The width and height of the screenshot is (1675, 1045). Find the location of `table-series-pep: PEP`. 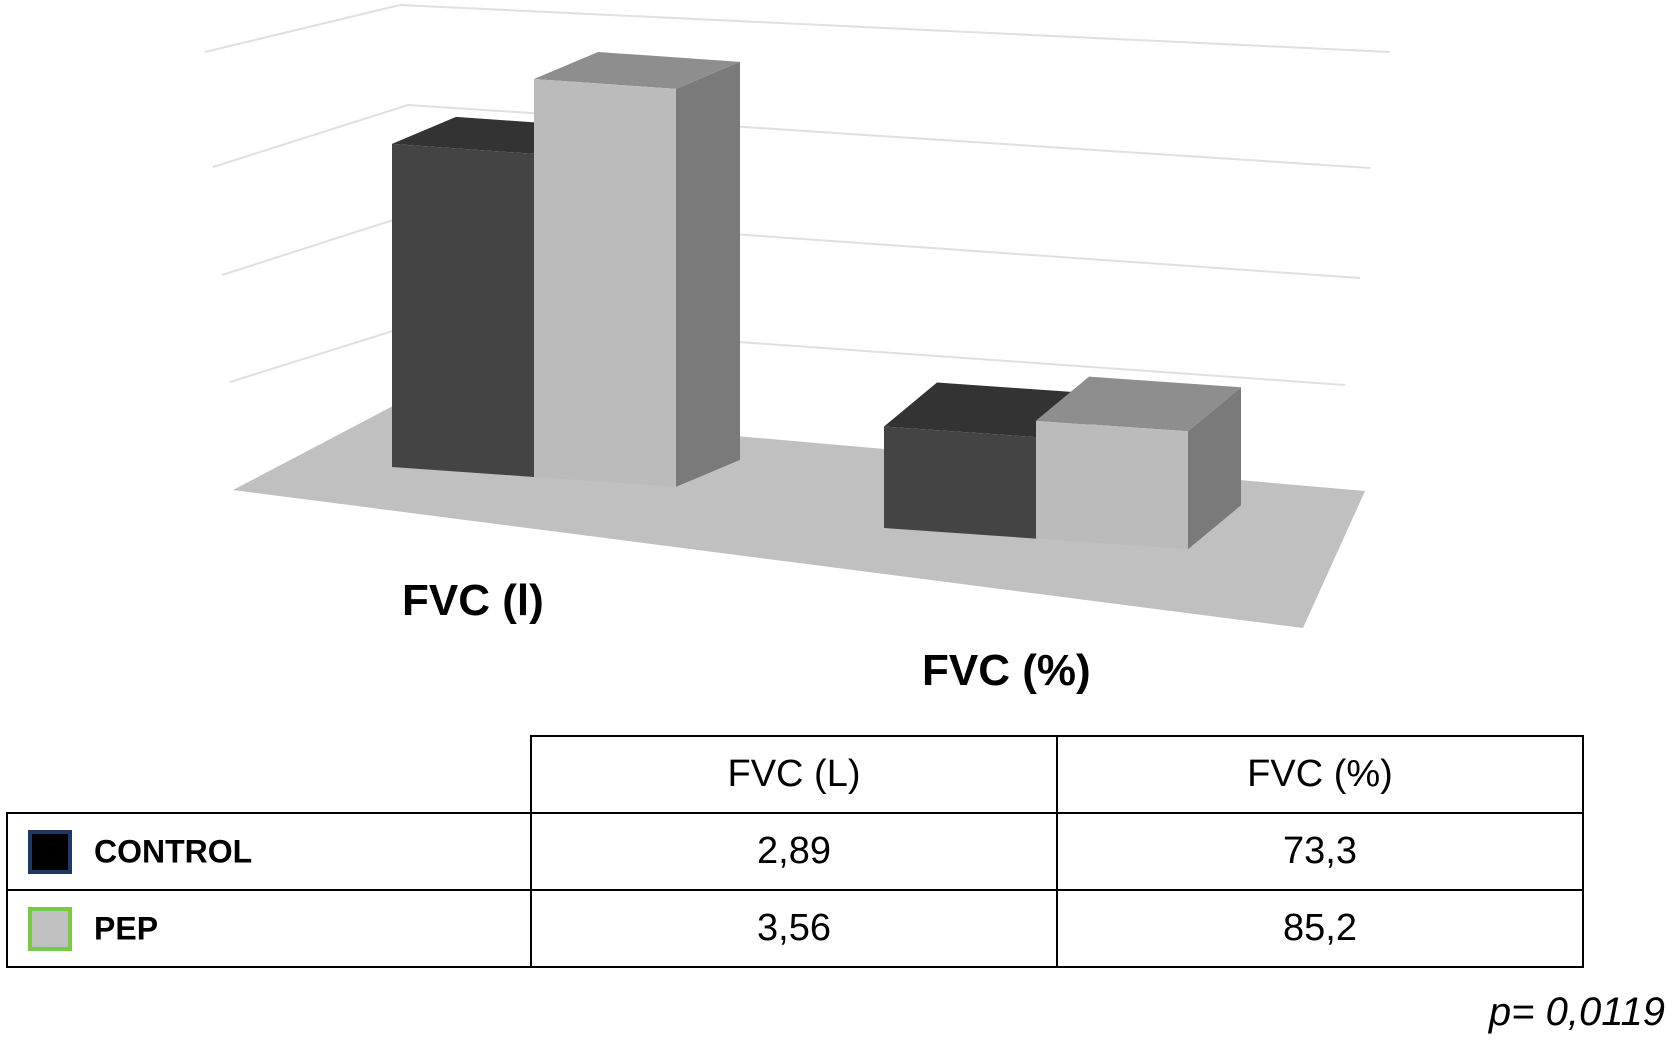

table-series-pep: PEP is located at coordinates (269, 928).